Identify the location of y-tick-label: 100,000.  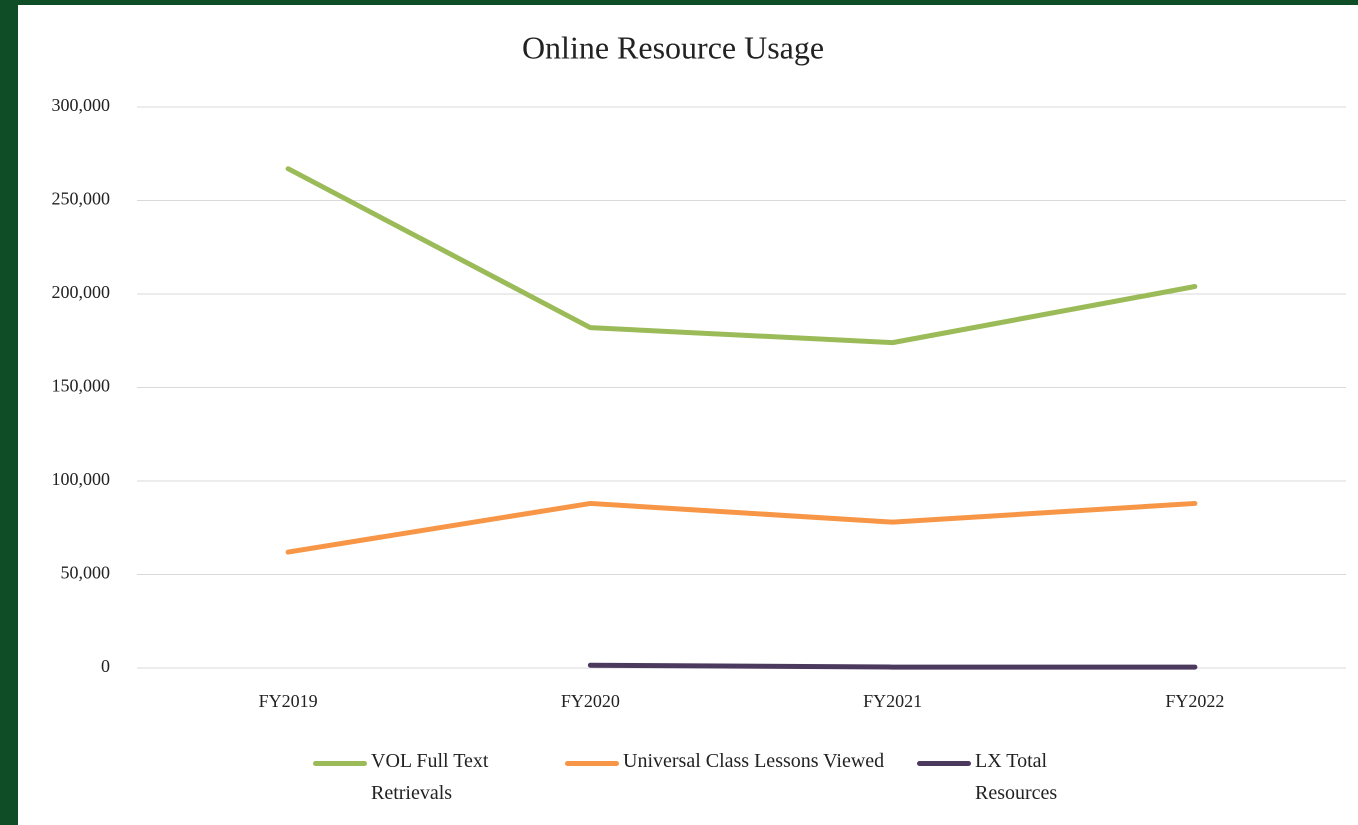
(81, 479).